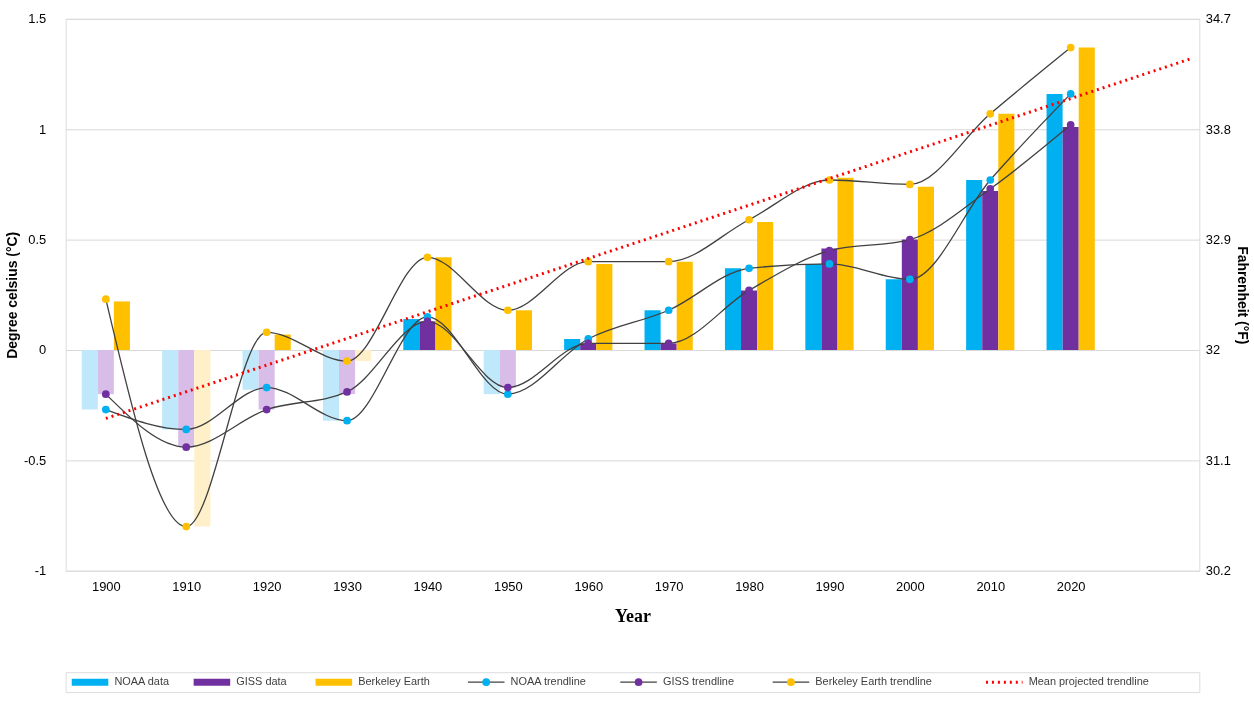 The width and height of the screenshot is (1254, 708). Describe the element at coordinates (749, 587) in the screenshot. I see `x-tick-label: 1980` at that location.